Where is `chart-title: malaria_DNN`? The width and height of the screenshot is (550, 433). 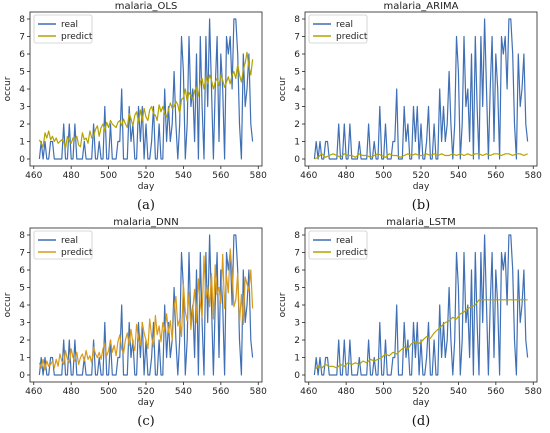 chart-title: malaria_DNN is located at coordinates (145, 222).